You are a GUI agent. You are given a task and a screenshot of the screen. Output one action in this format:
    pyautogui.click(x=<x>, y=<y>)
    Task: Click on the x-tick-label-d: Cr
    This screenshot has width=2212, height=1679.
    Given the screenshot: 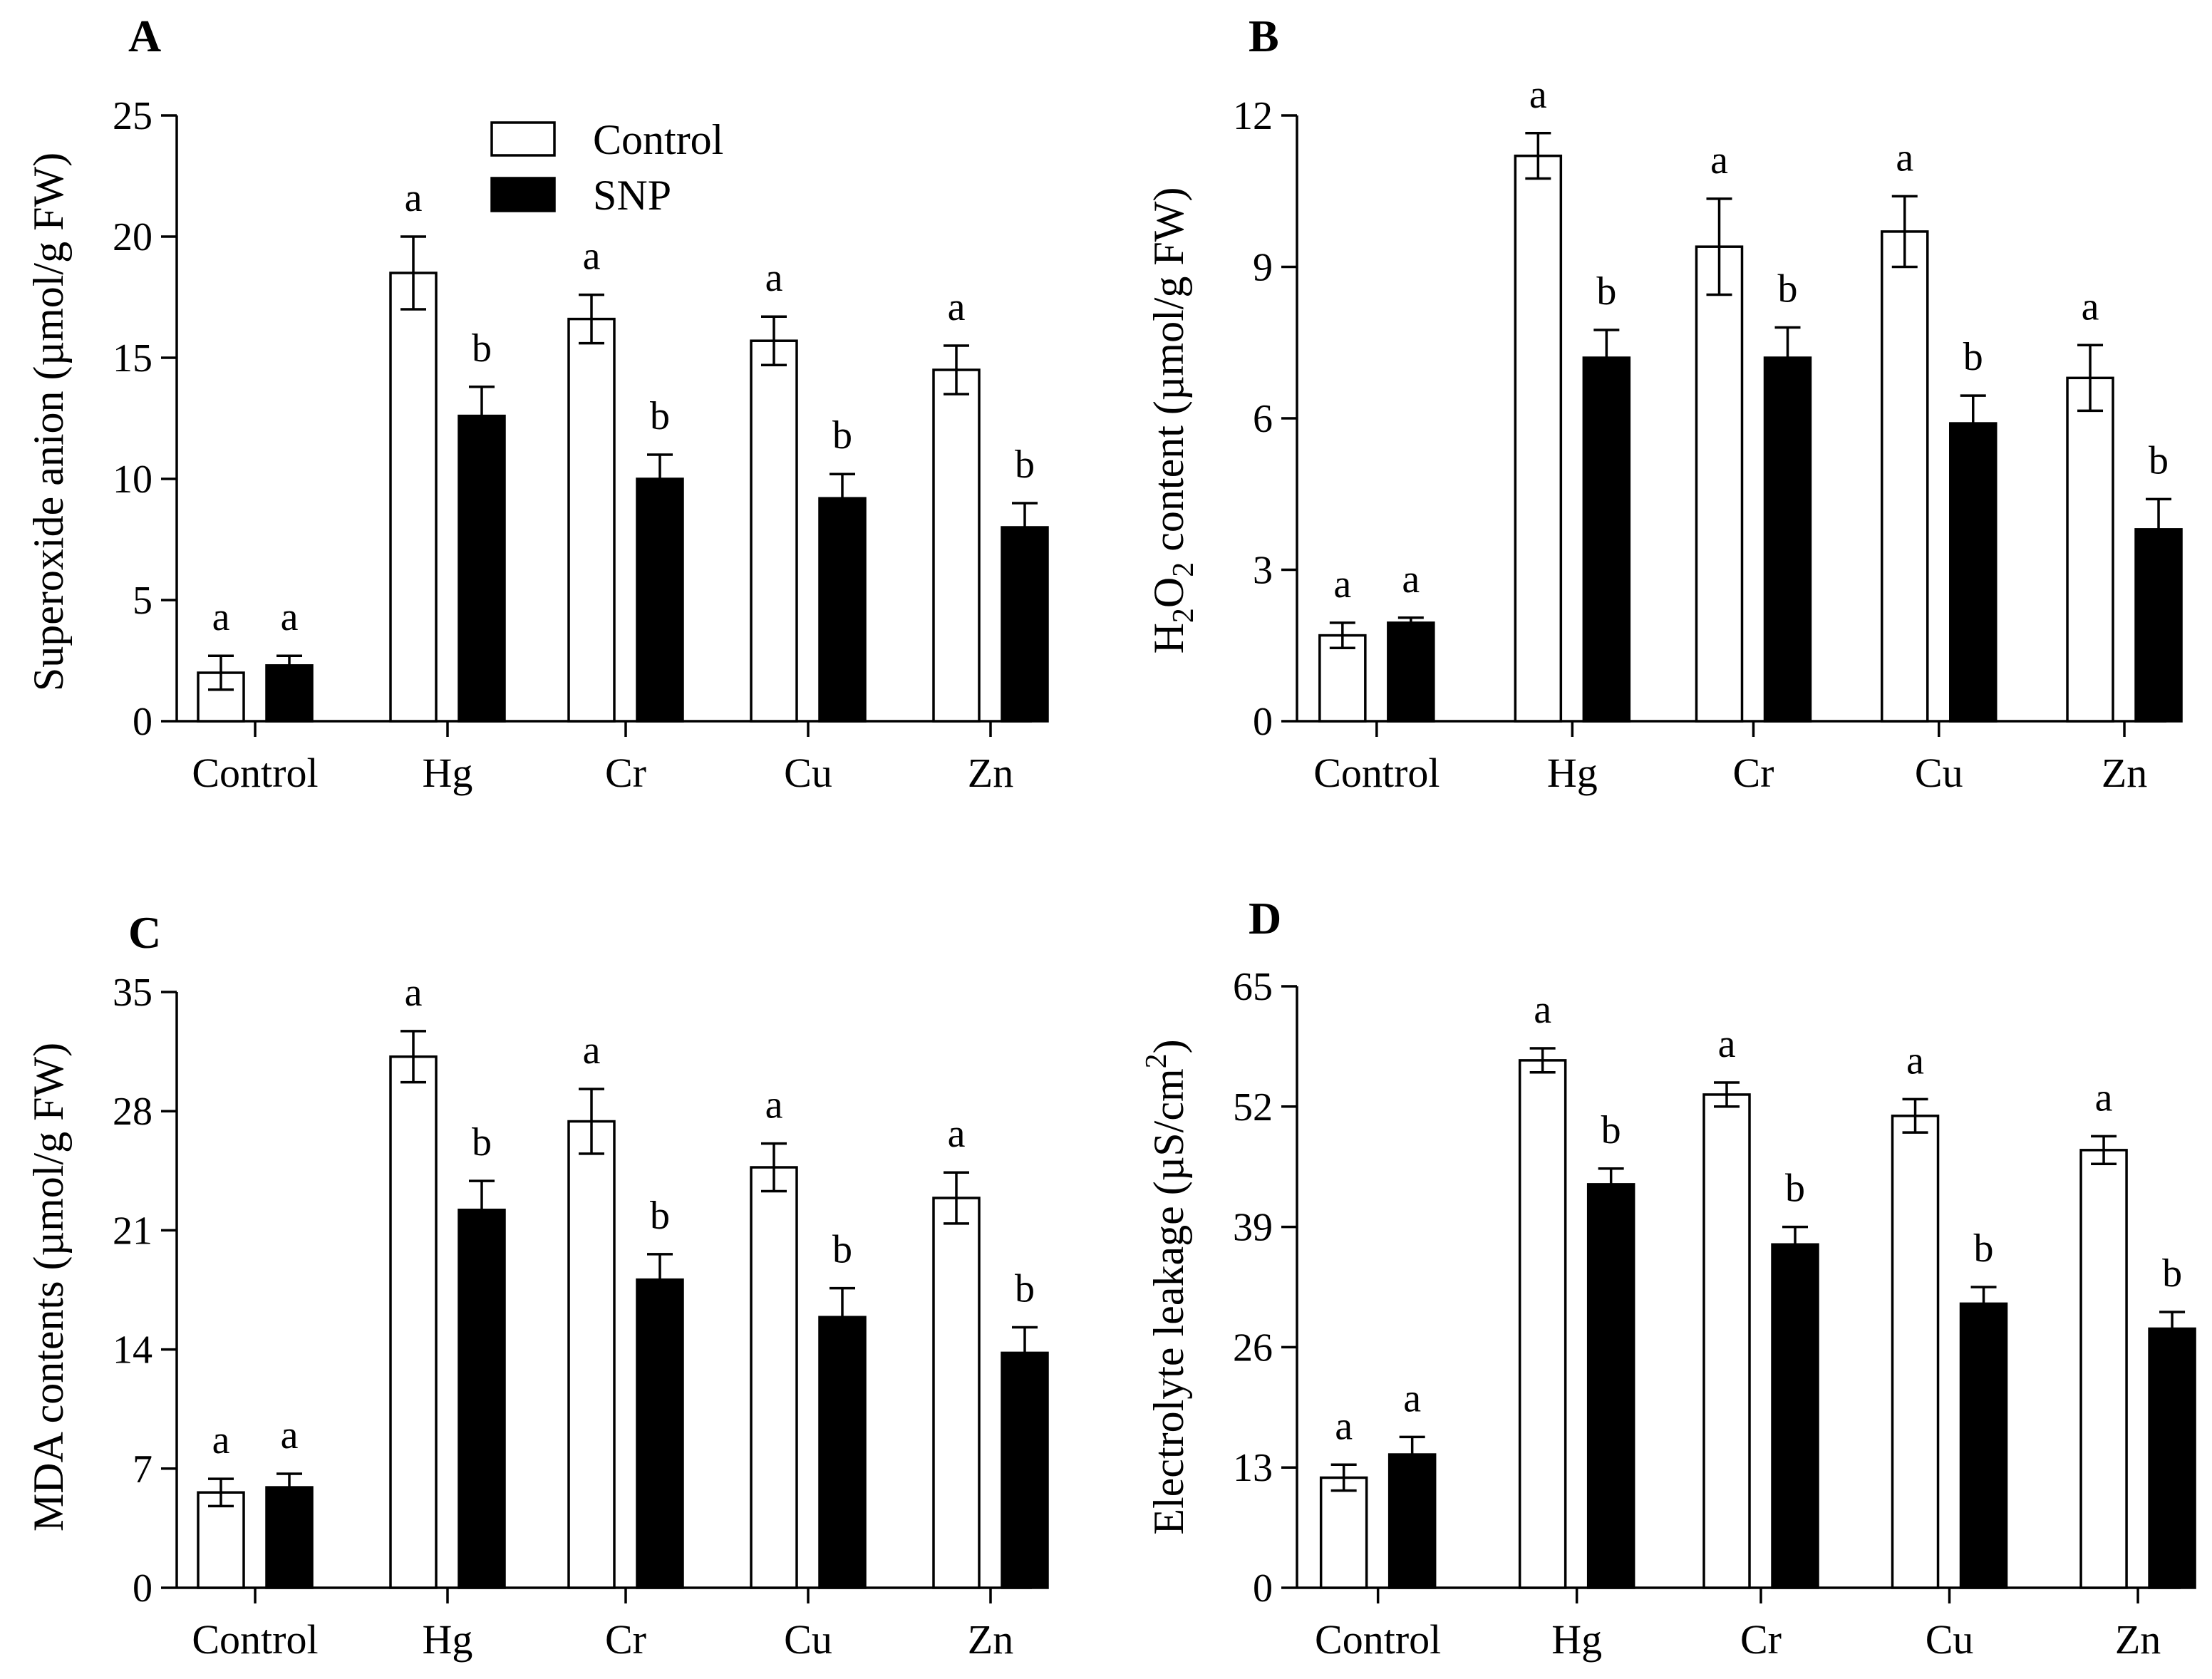 What is the action you would take?
    pyautogui.click(x=1761, y=1639)
    